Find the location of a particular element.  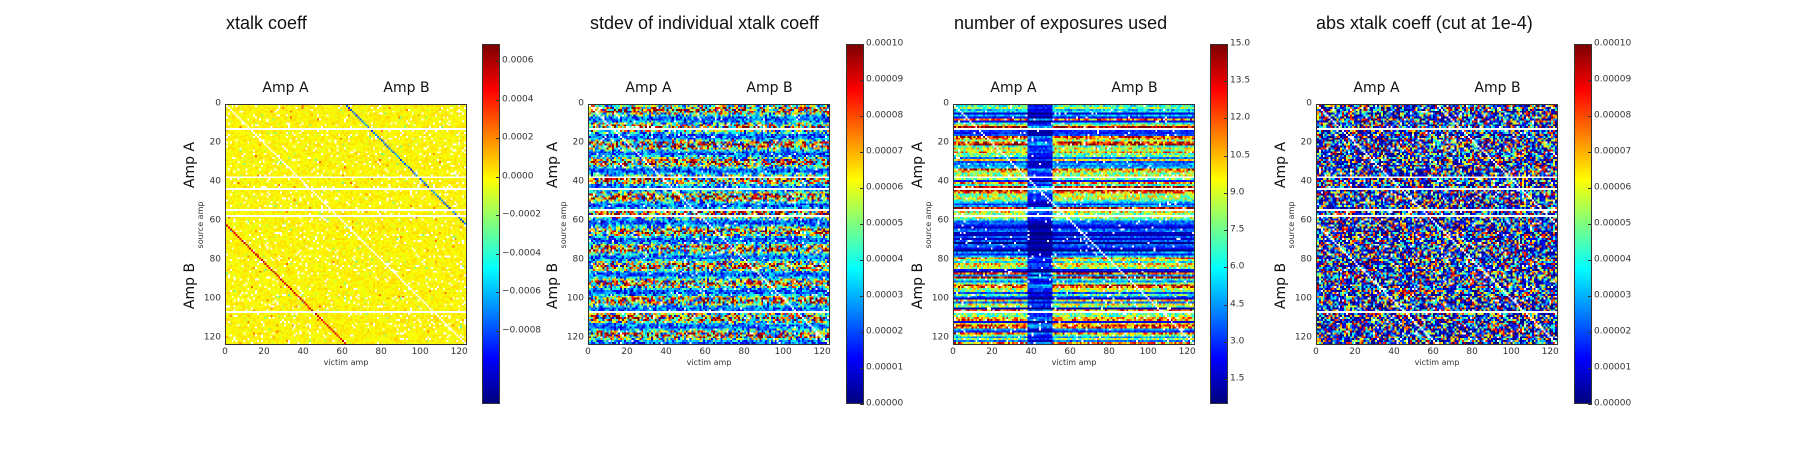

colorbar-tick-label: 0.00009 is located at coordinates (1613, 79).